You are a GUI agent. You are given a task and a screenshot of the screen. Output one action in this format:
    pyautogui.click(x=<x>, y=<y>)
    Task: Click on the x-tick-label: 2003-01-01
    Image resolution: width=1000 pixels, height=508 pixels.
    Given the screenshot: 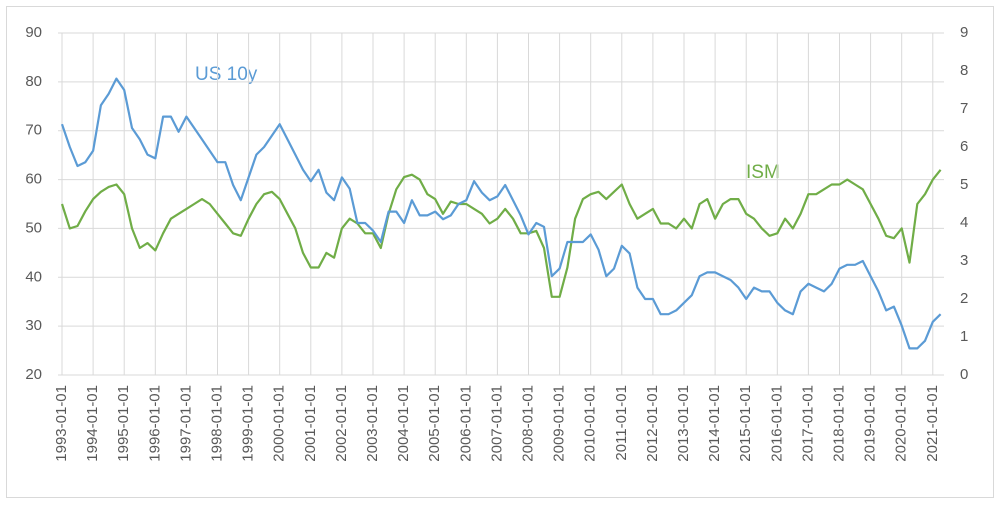 What is the action you would take?
    pyautogui.click(x=372, y=423)
    